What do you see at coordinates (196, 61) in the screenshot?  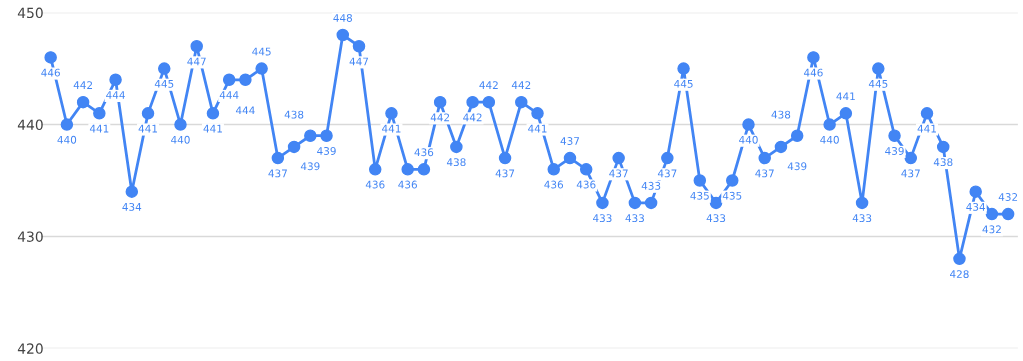 I see `data-label: 447` at bounding box center [196, 61].